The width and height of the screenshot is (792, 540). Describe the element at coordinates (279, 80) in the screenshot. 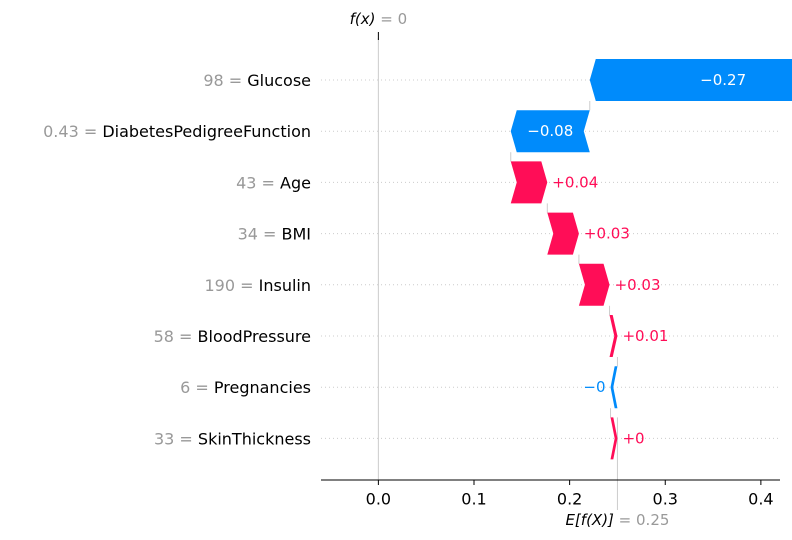

I see `feature-name: Glucose` at that location.